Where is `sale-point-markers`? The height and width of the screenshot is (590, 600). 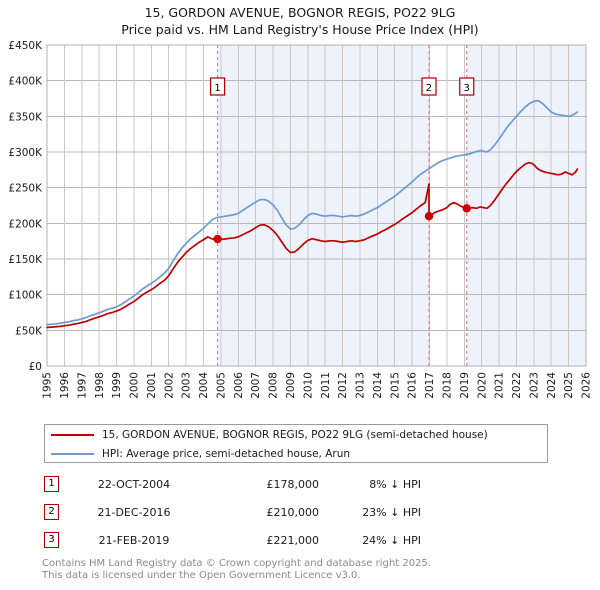
sale-point-markers is located at coordinates (342, 224).